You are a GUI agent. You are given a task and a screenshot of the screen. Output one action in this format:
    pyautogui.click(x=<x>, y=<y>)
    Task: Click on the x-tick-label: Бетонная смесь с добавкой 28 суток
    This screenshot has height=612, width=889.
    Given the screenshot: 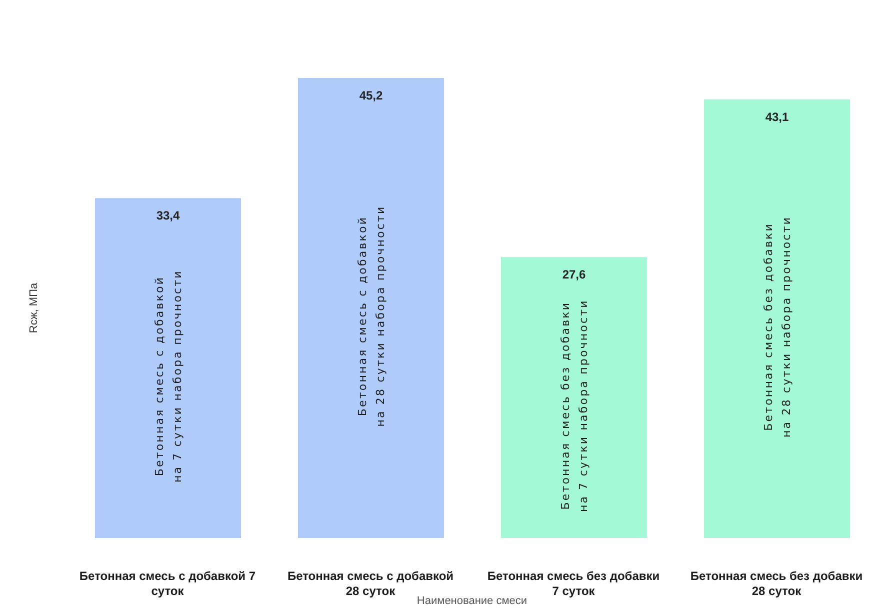 What is the action you would take?
    pyautogui.click(x=370, y=583)
    